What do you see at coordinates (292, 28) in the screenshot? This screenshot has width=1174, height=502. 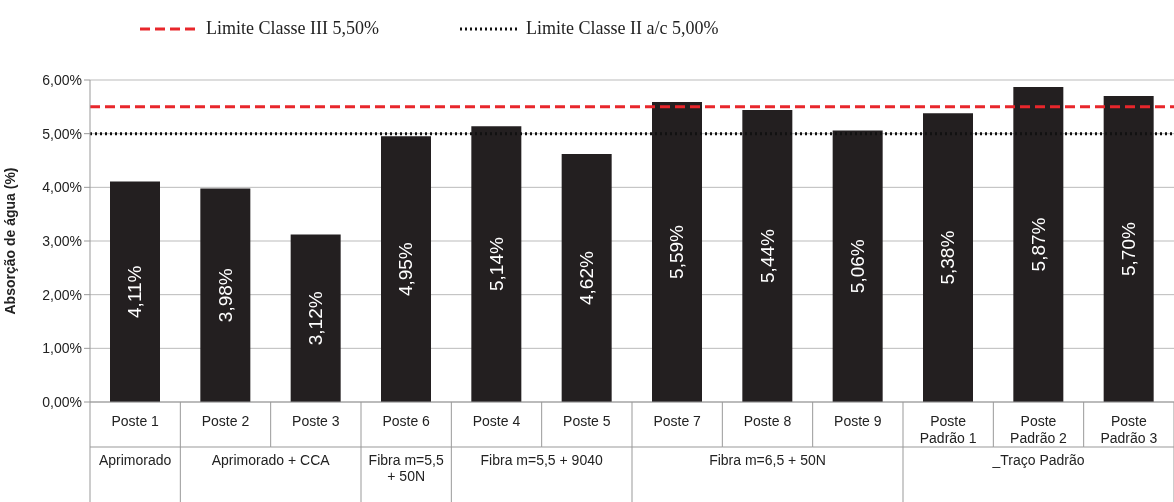 I see `legend-label: Limite Classe III 5,50%` at bounding box center [292, 28].